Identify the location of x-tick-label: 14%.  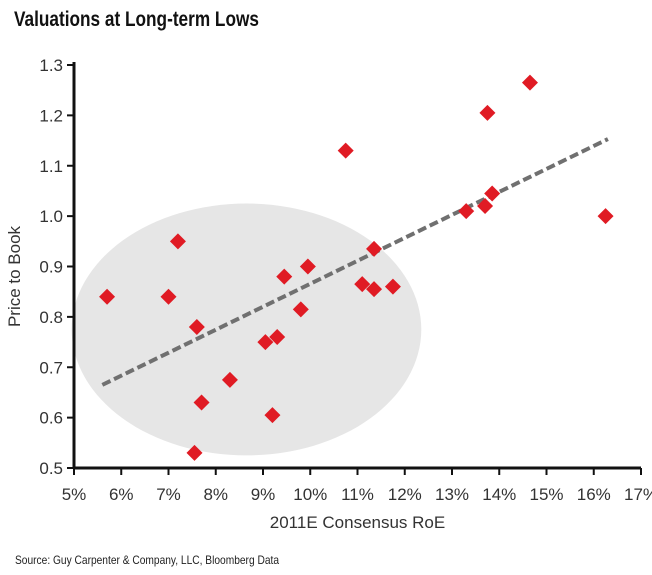
(499, 494).